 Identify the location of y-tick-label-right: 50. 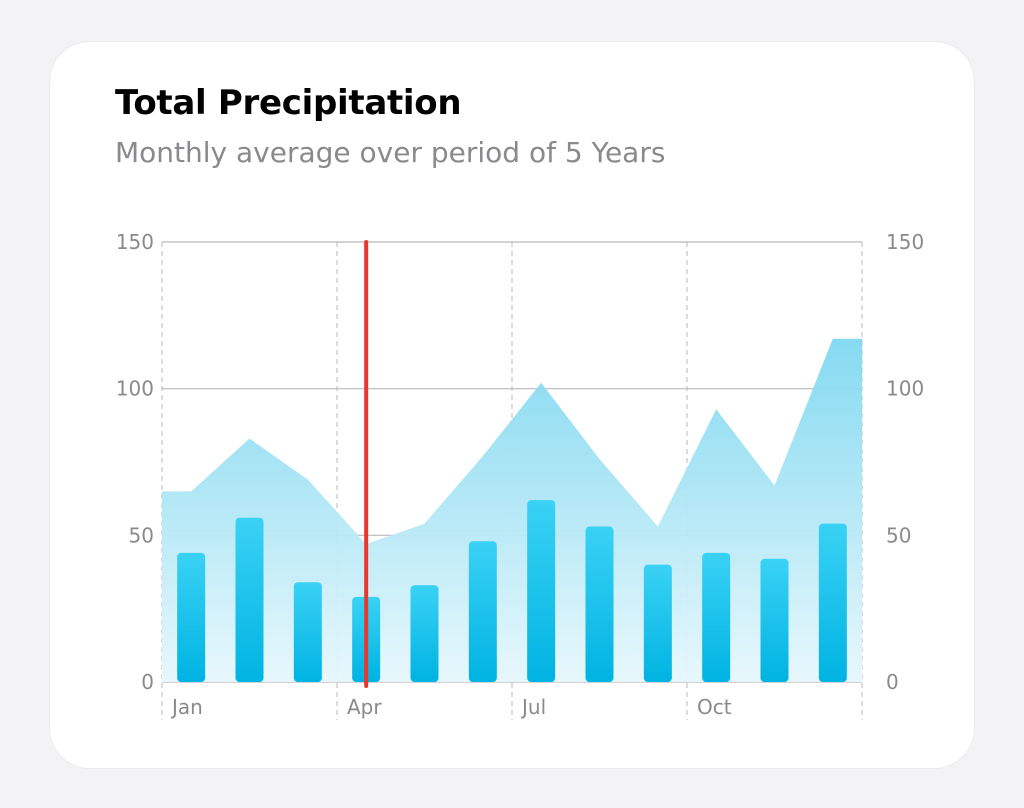
(898, 535).